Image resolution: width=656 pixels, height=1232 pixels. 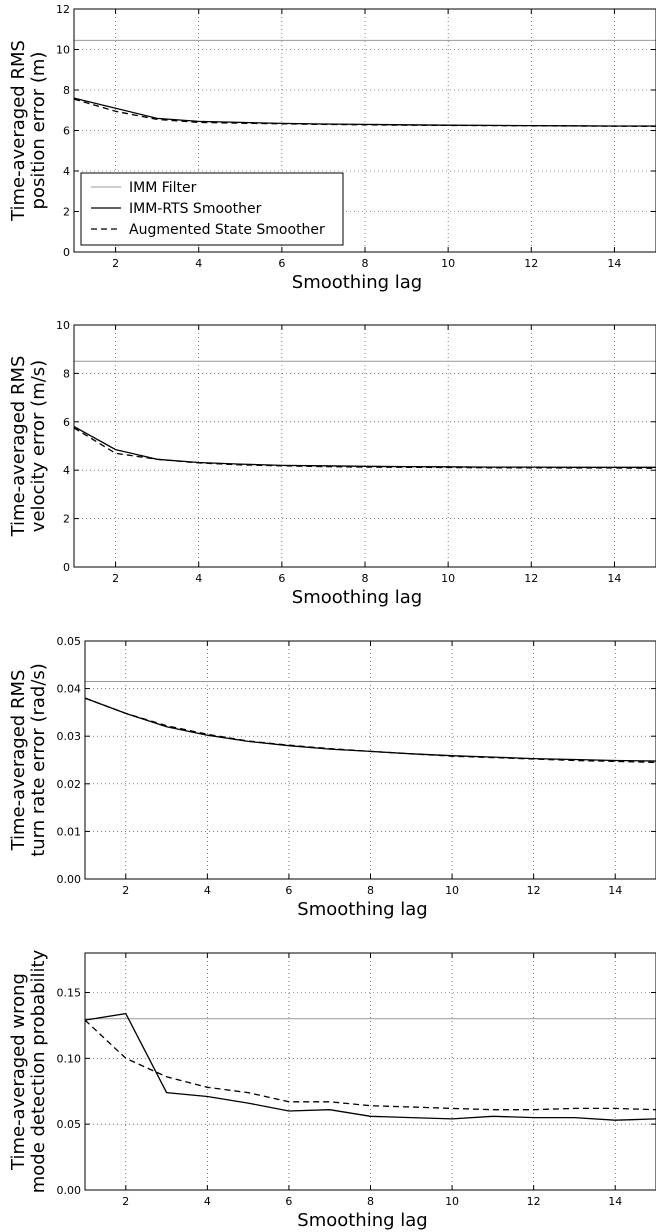 I want to click on y-axis-label-line-2: velocity error (m/s), so click(x=38, y=446).